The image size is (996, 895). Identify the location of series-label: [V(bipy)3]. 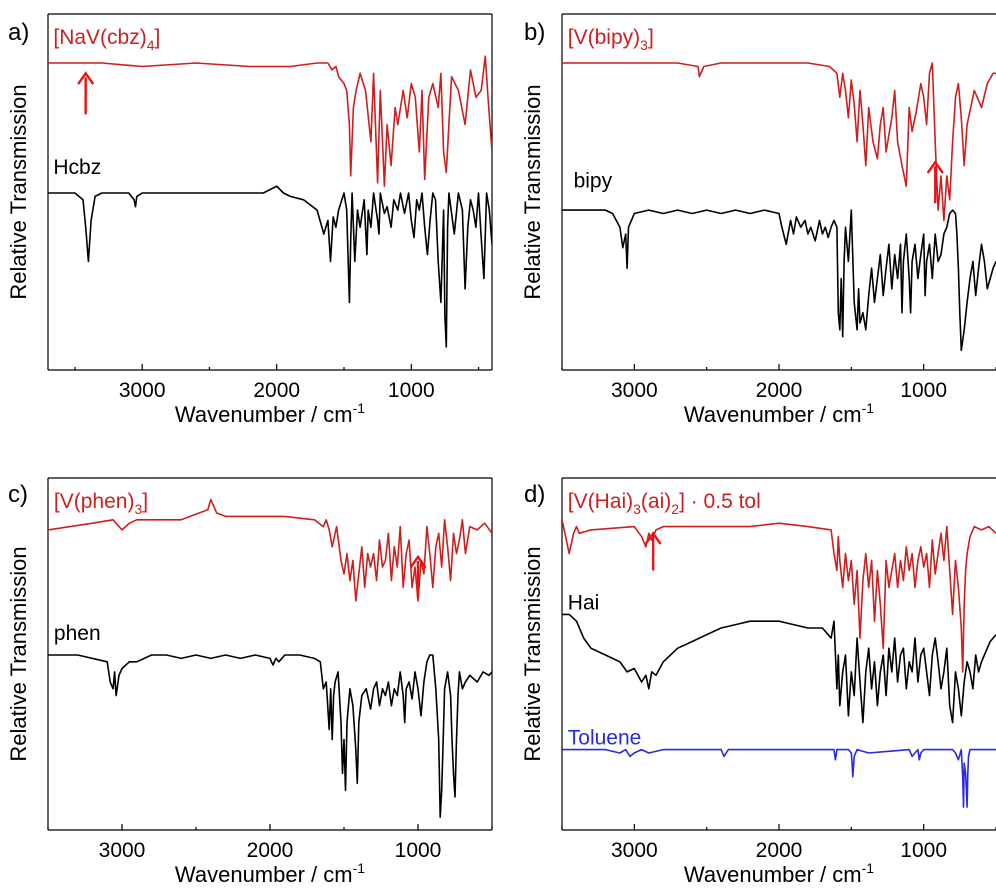
(611, 39).